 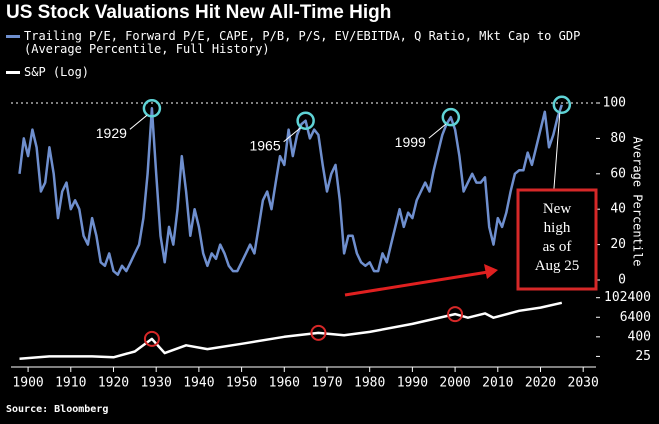 I want to click on x-tick-label: 1960, so click(x=284, y=383).